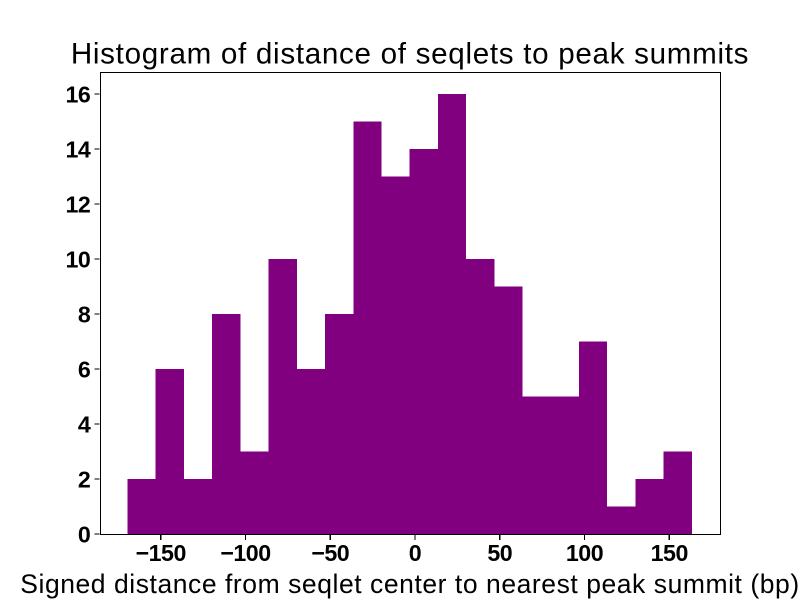  What do you see at coordinates (499, 553) in the screenshot?
I see `svg-text: 50` at bounding box center [499, 553].